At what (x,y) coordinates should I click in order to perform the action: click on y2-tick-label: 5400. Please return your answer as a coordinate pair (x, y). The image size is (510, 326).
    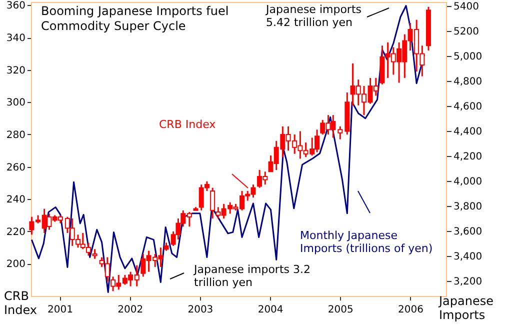
    Looking at the image, I should click on (466, 6).